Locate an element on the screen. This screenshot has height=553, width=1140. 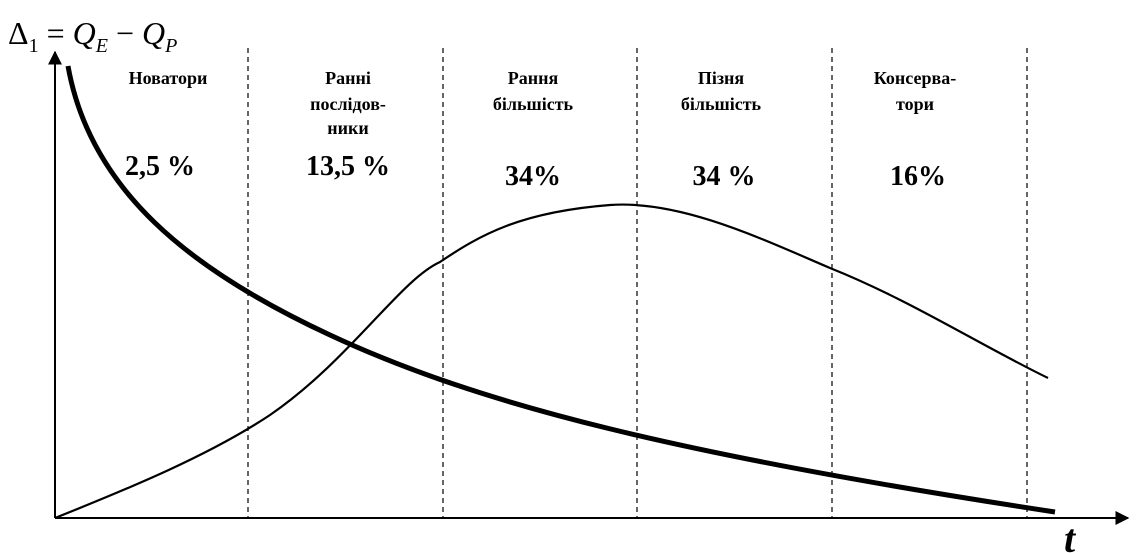
segment-3-percent: 34% is located at coordinates (533, 176).